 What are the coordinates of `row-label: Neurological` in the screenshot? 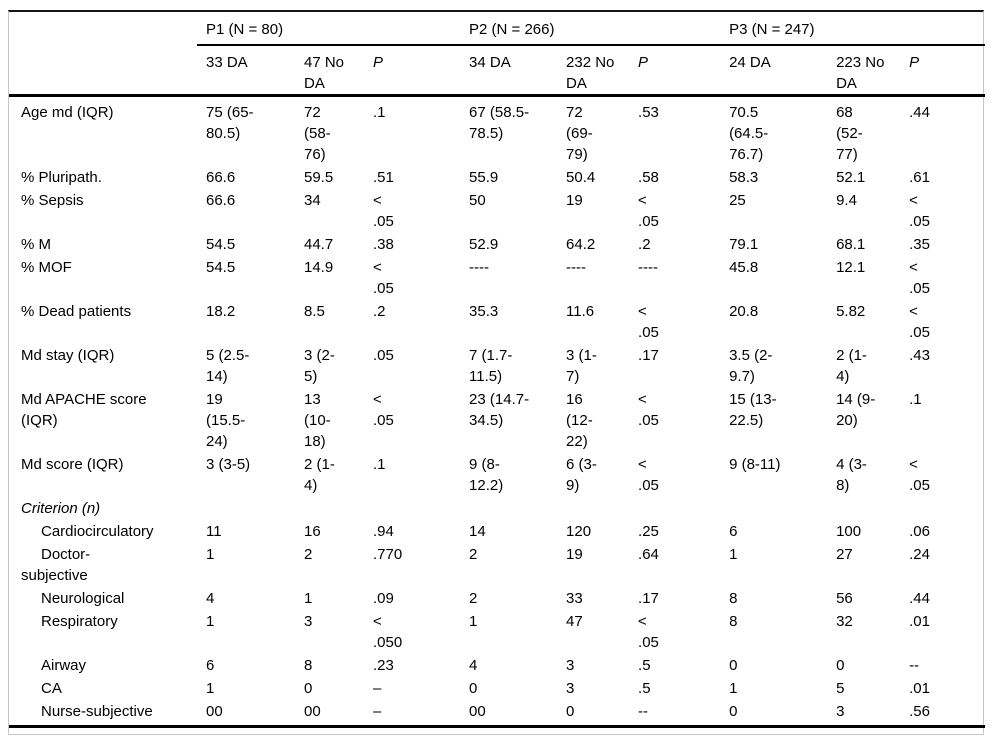 It's located at (83, 598).